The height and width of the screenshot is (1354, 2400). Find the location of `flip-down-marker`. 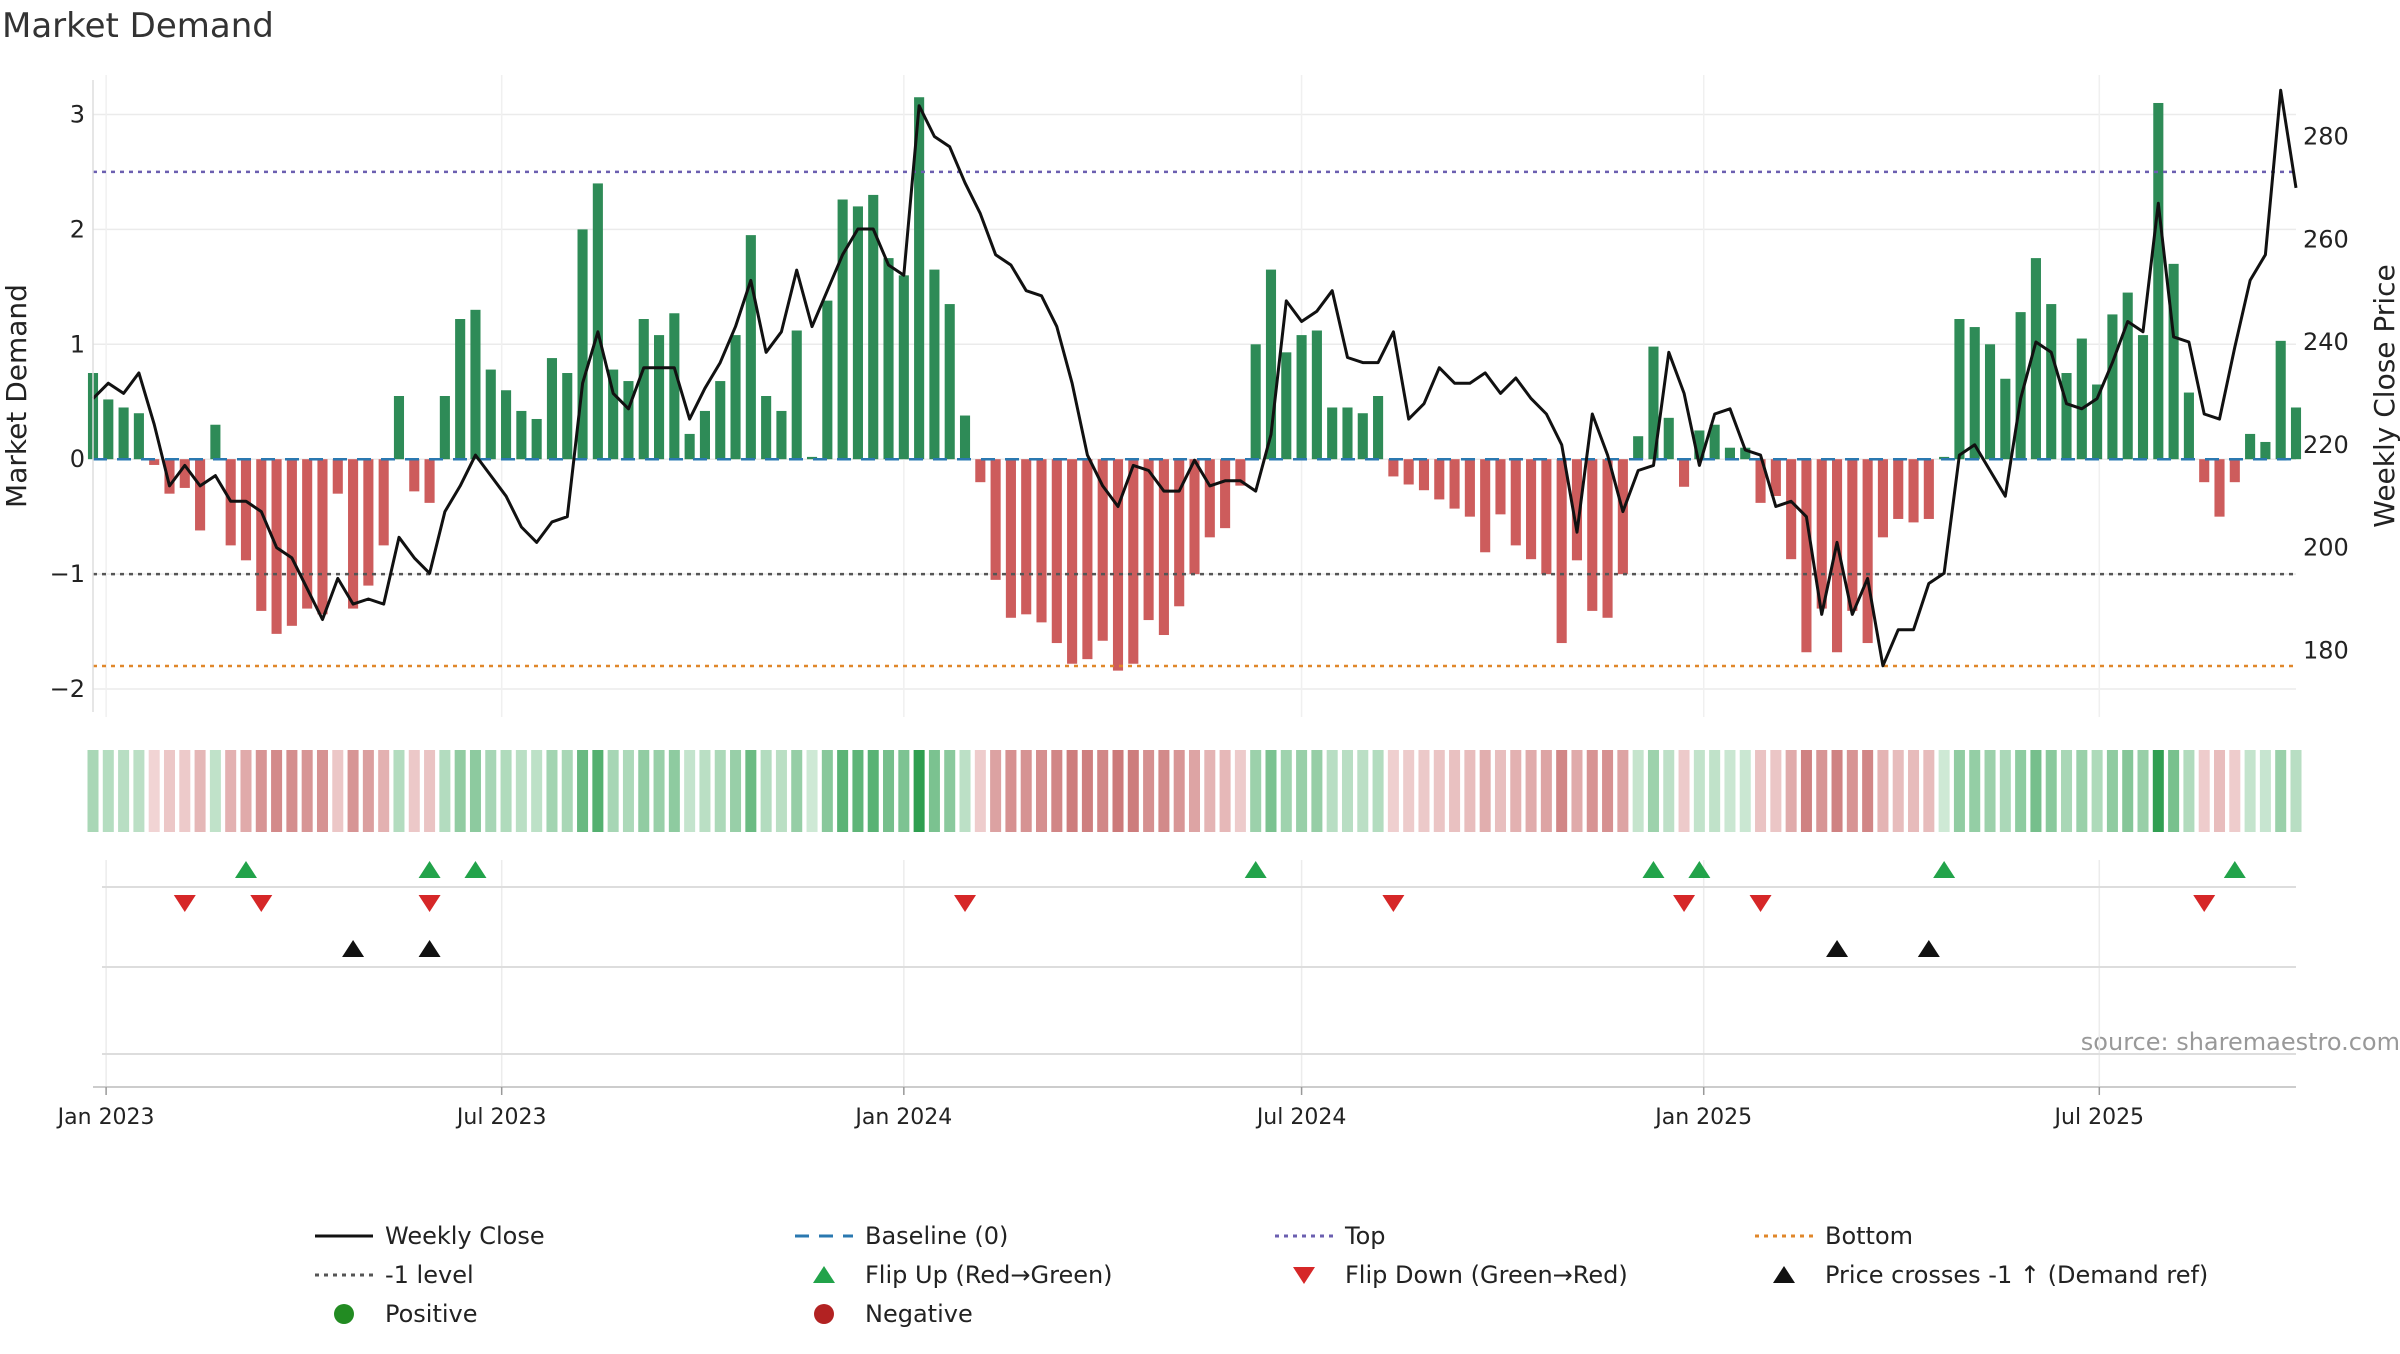

flip-down-marker is located at coordinates (429, 903).